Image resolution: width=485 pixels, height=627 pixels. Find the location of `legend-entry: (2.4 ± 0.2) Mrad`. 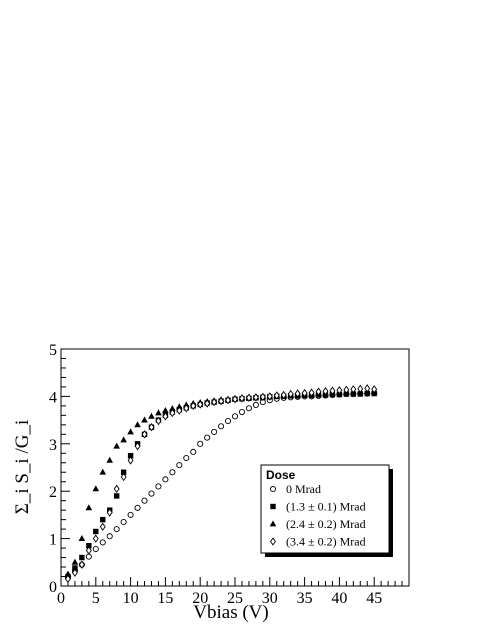

legend-entry: (2.4 ± 0.2) Mrad is located at coordinates (317, 524).